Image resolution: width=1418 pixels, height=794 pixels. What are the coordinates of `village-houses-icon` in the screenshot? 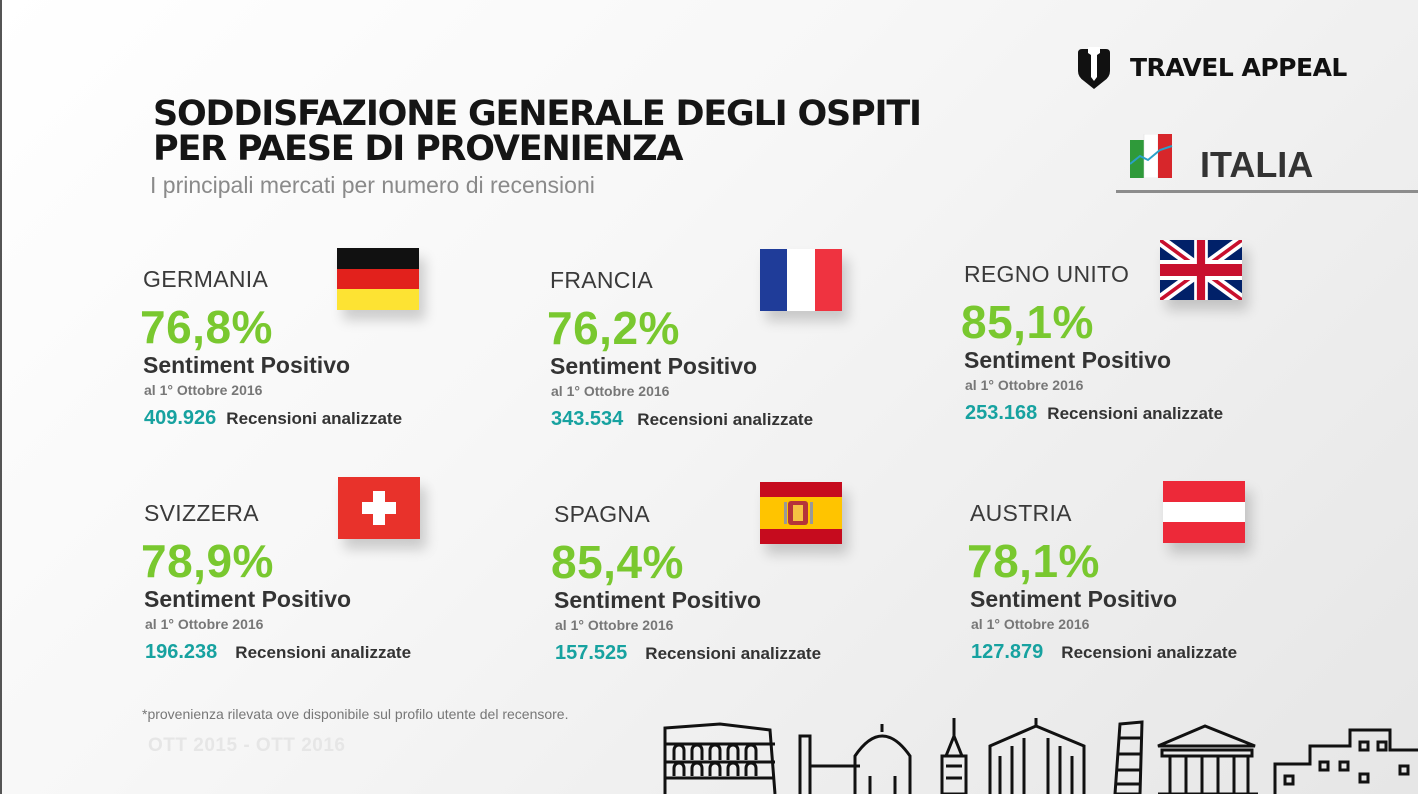 It's located at (1345, 761).